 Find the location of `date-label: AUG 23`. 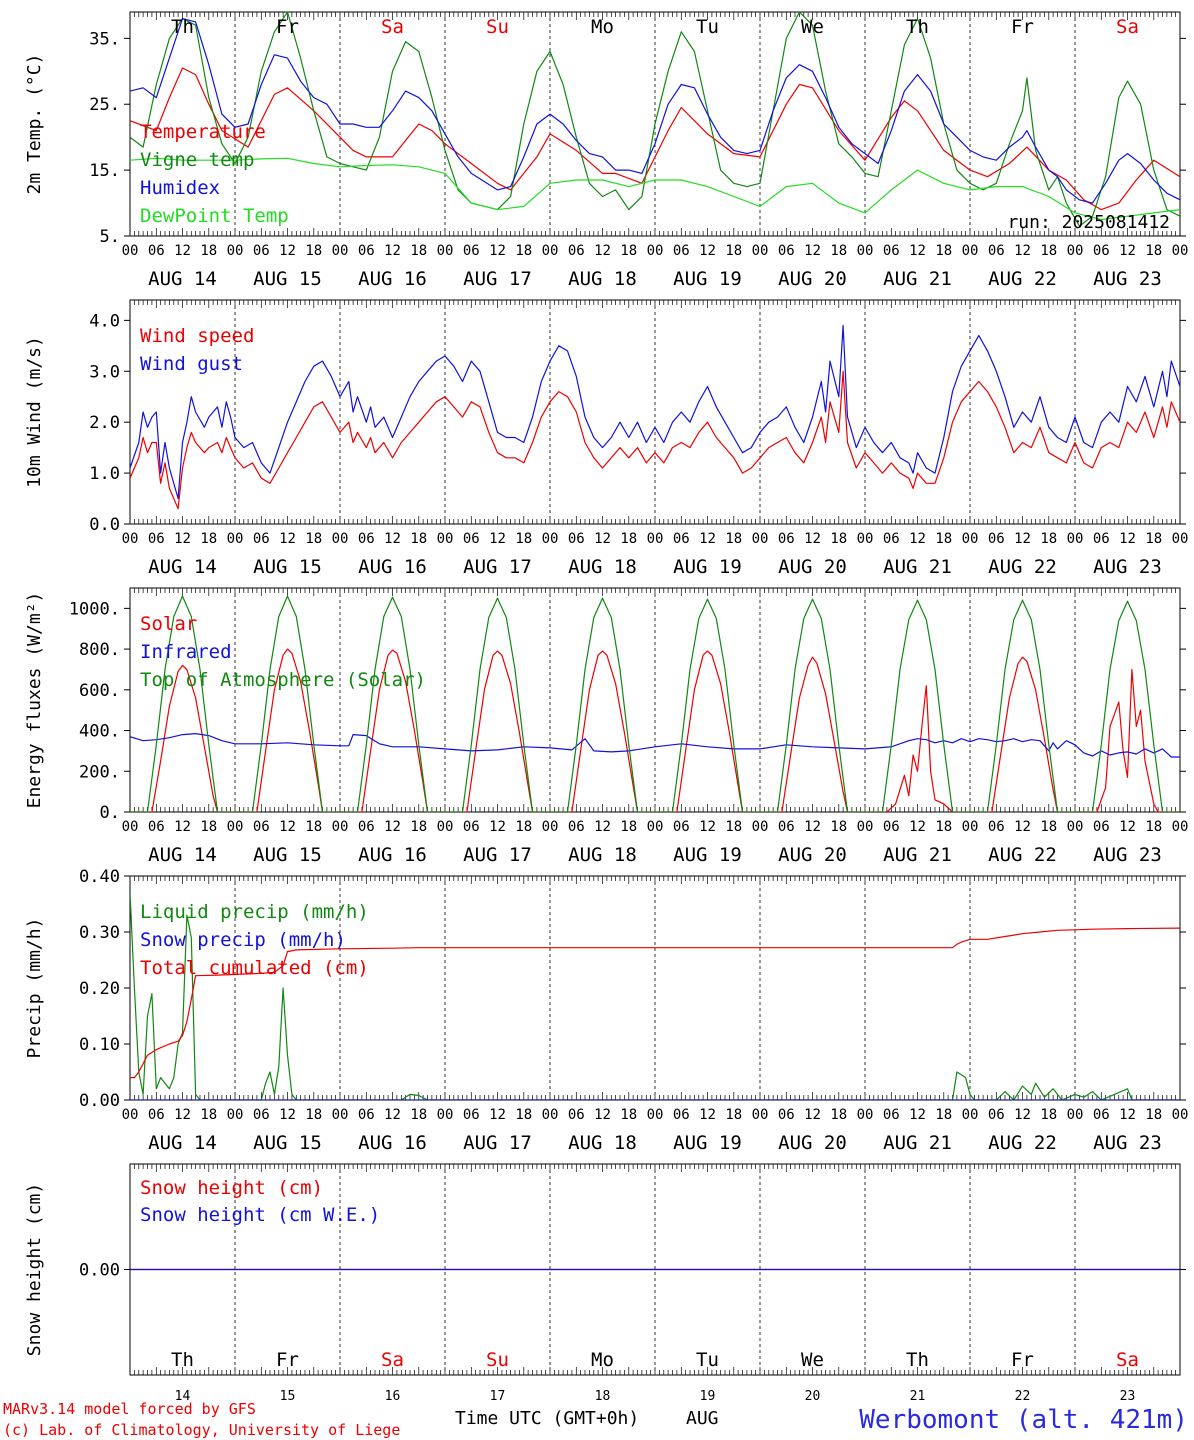

date-label: AUG 23 is located at coordinates (1127, 567).